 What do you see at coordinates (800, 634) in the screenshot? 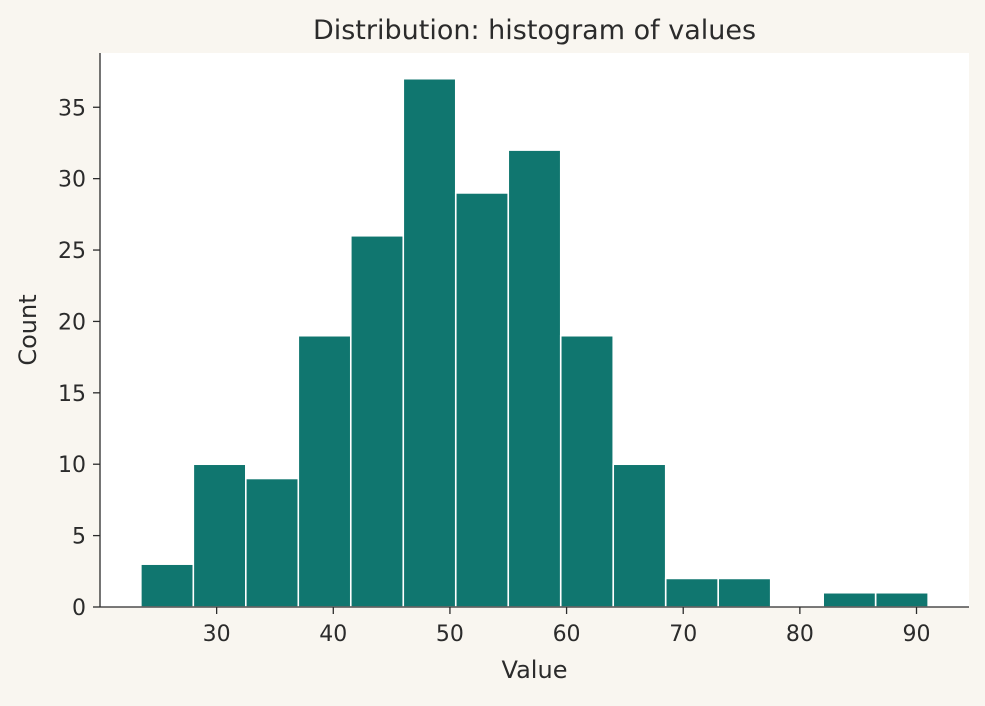
I see `x-tick-label: 80` at bounding box center [800, 634].